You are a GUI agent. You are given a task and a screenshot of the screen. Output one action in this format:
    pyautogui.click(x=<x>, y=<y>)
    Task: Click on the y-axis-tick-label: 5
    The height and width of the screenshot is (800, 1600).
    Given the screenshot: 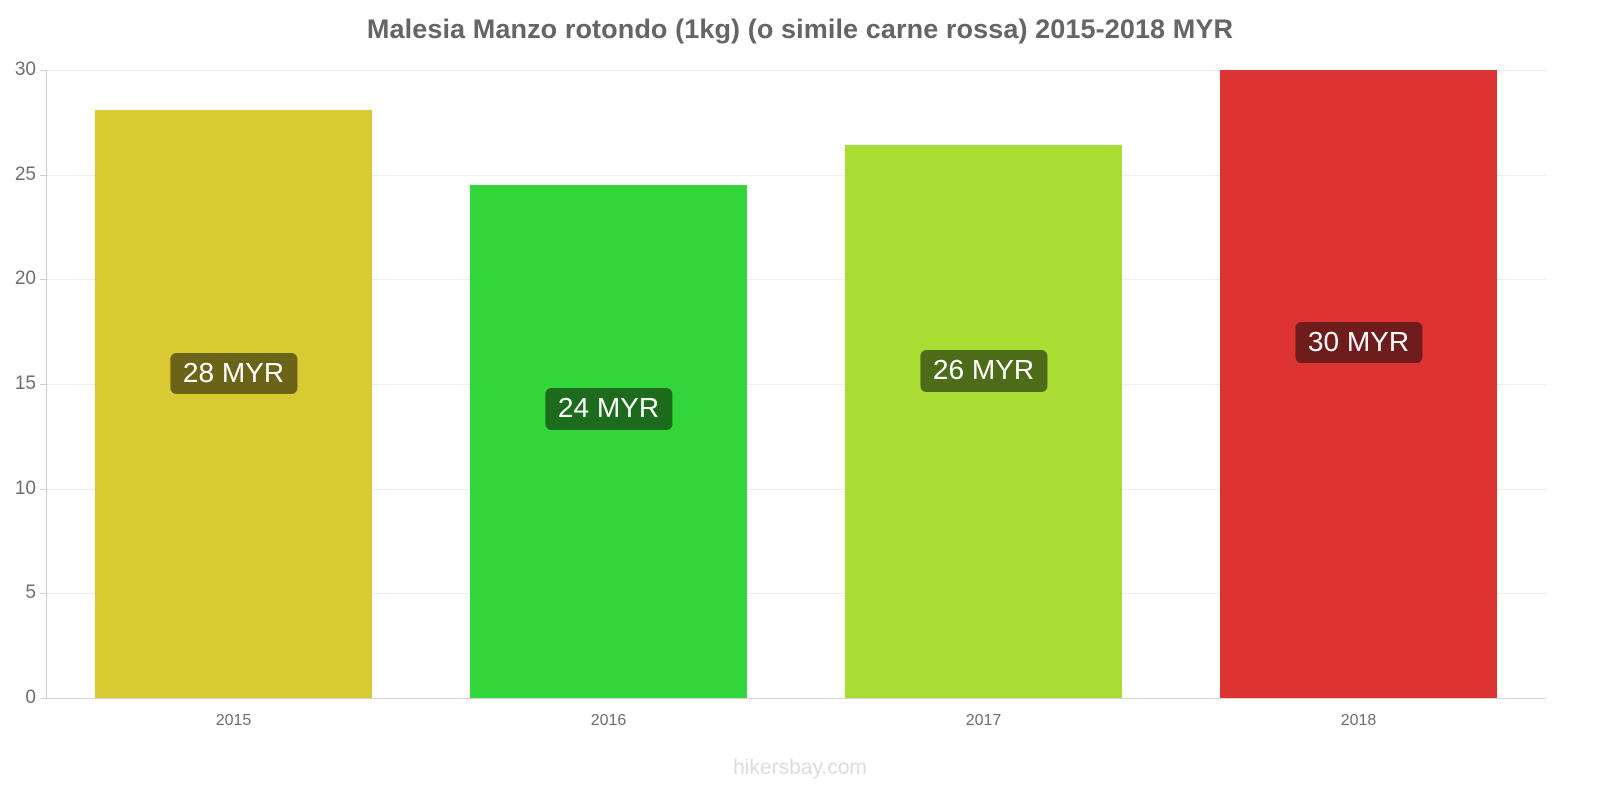 What is the action you would take?
    pyautogui.click(x=30, y=593)
    